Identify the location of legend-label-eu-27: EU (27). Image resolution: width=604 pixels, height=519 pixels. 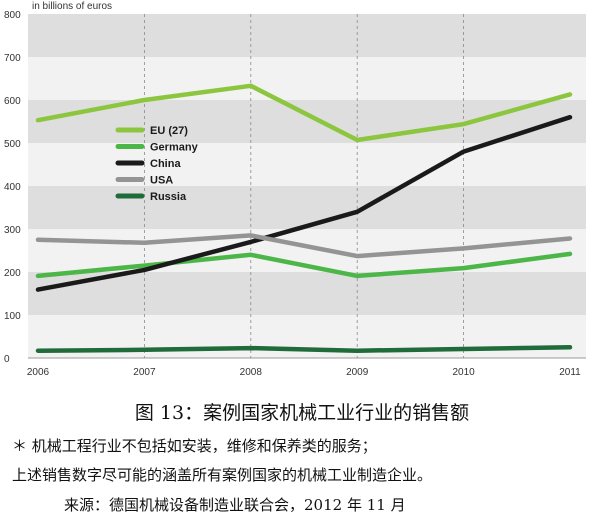
(169, 131).